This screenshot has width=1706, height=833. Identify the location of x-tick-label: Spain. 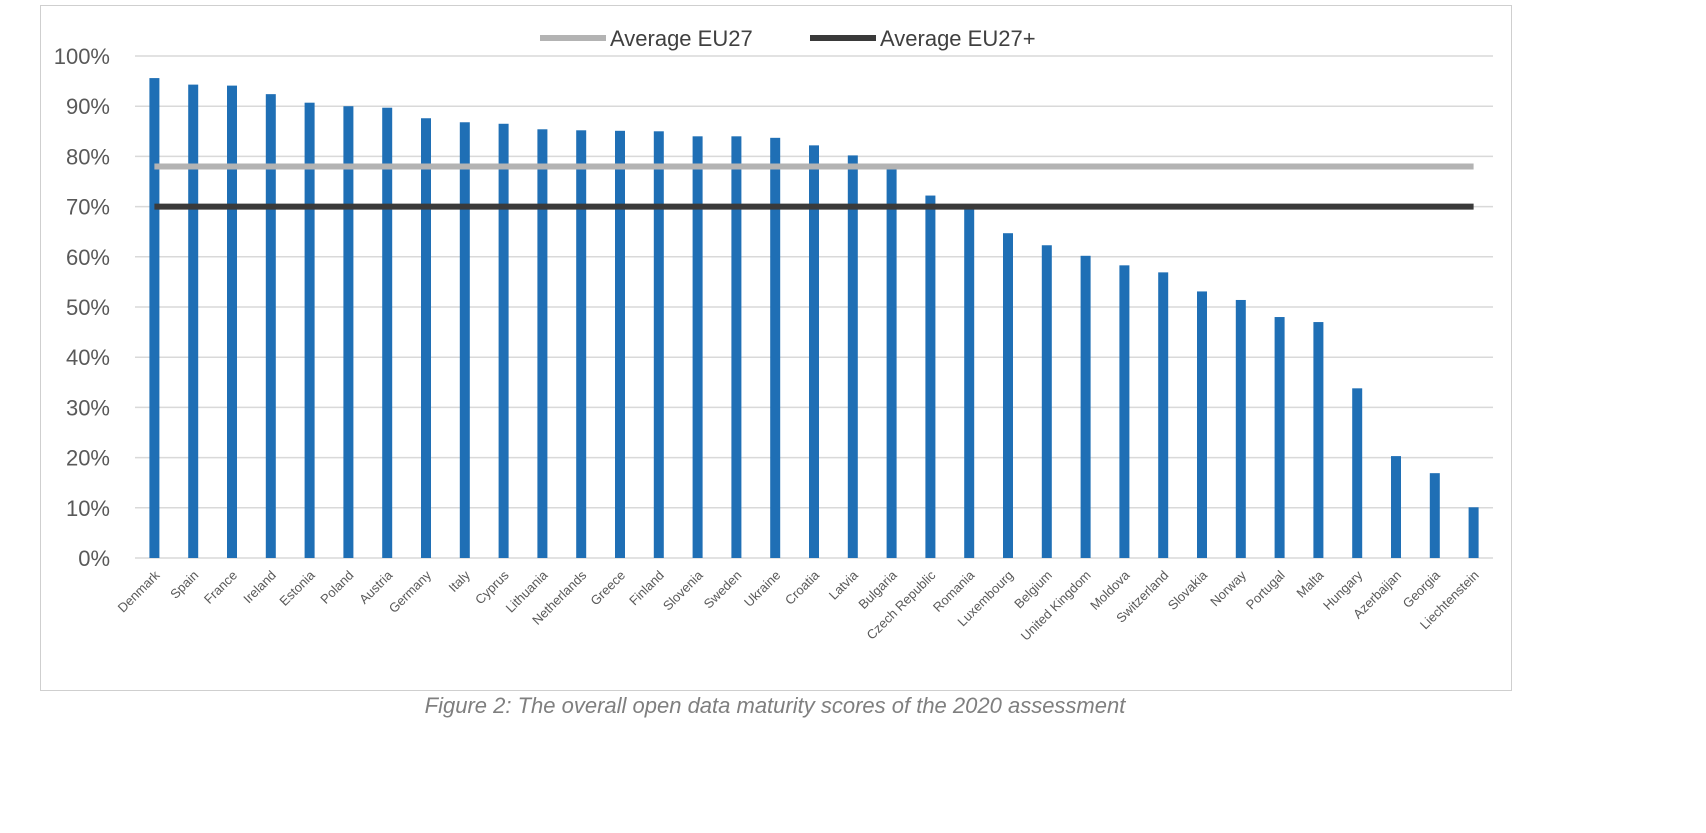
(184, 585).